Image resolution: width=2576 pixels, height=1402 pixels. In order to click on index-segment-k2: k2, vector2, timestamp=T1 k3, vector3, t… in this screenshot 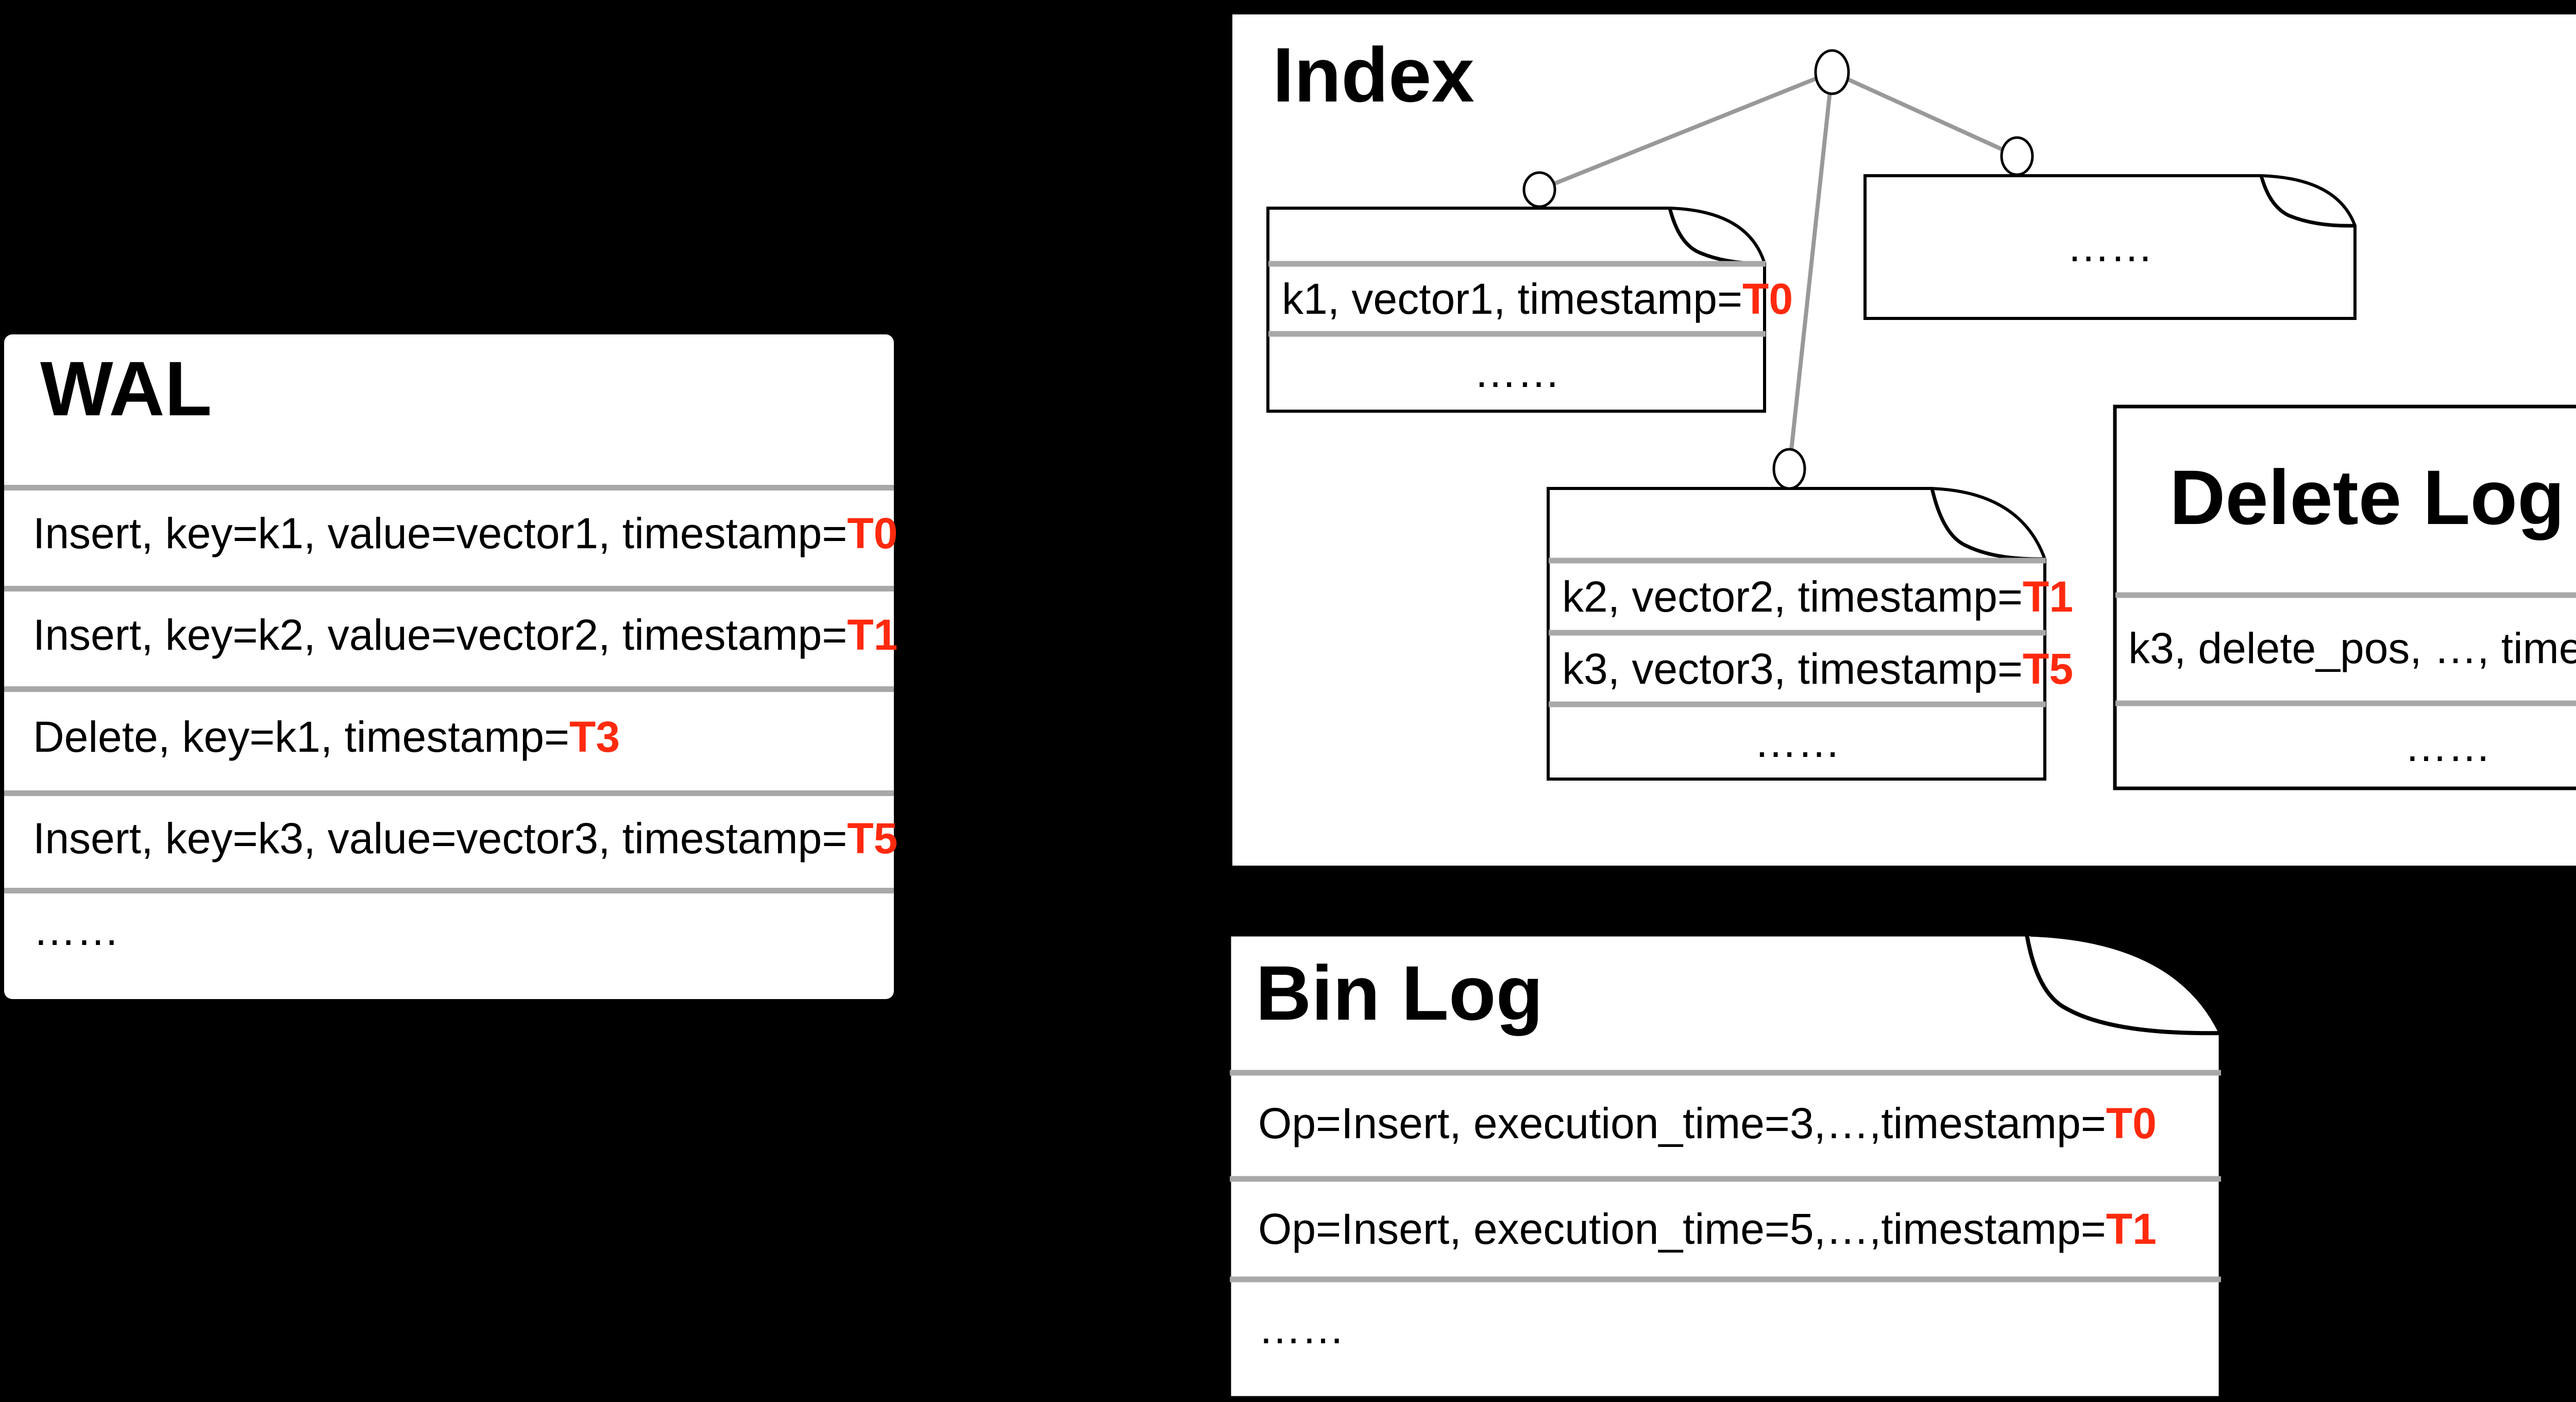, I will do `click(1810, 634)`.